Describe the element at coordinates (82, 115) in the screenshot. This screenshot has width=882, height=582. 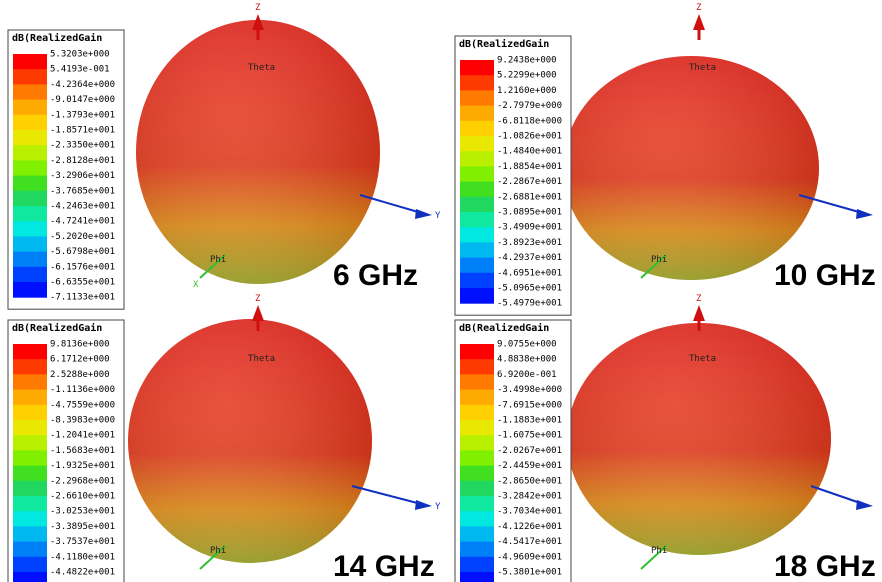
I see `legend-value: -1.3793e+001` at that location.